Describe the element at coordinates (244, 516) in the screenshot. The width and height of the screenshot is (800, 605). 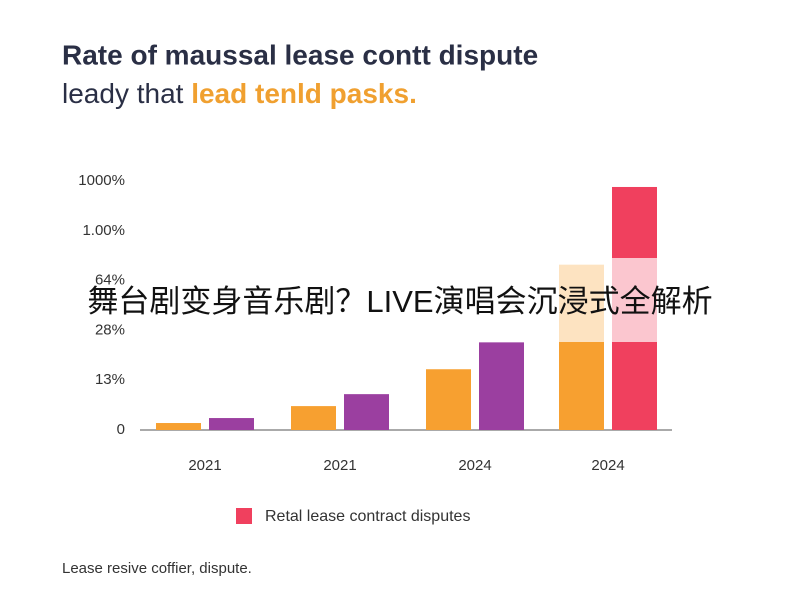
I see `legend-swatch` at that location.